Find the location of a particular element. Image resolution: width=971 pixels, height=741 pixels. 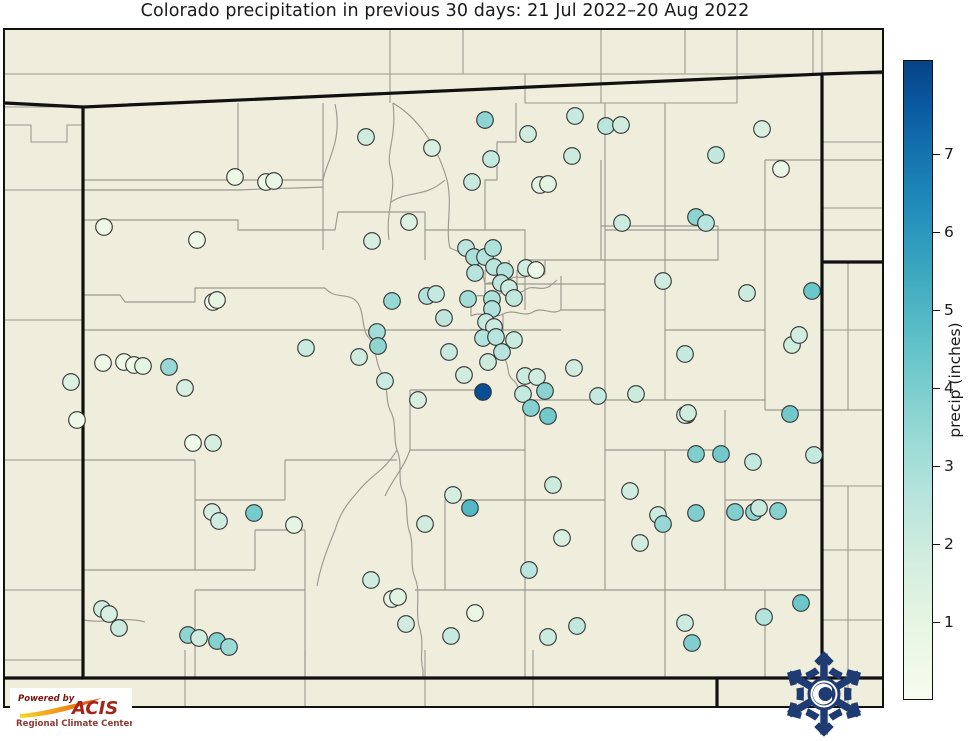

colorbar: 1 2 3 4 5 6 7 is located at coordinates (928, 380).